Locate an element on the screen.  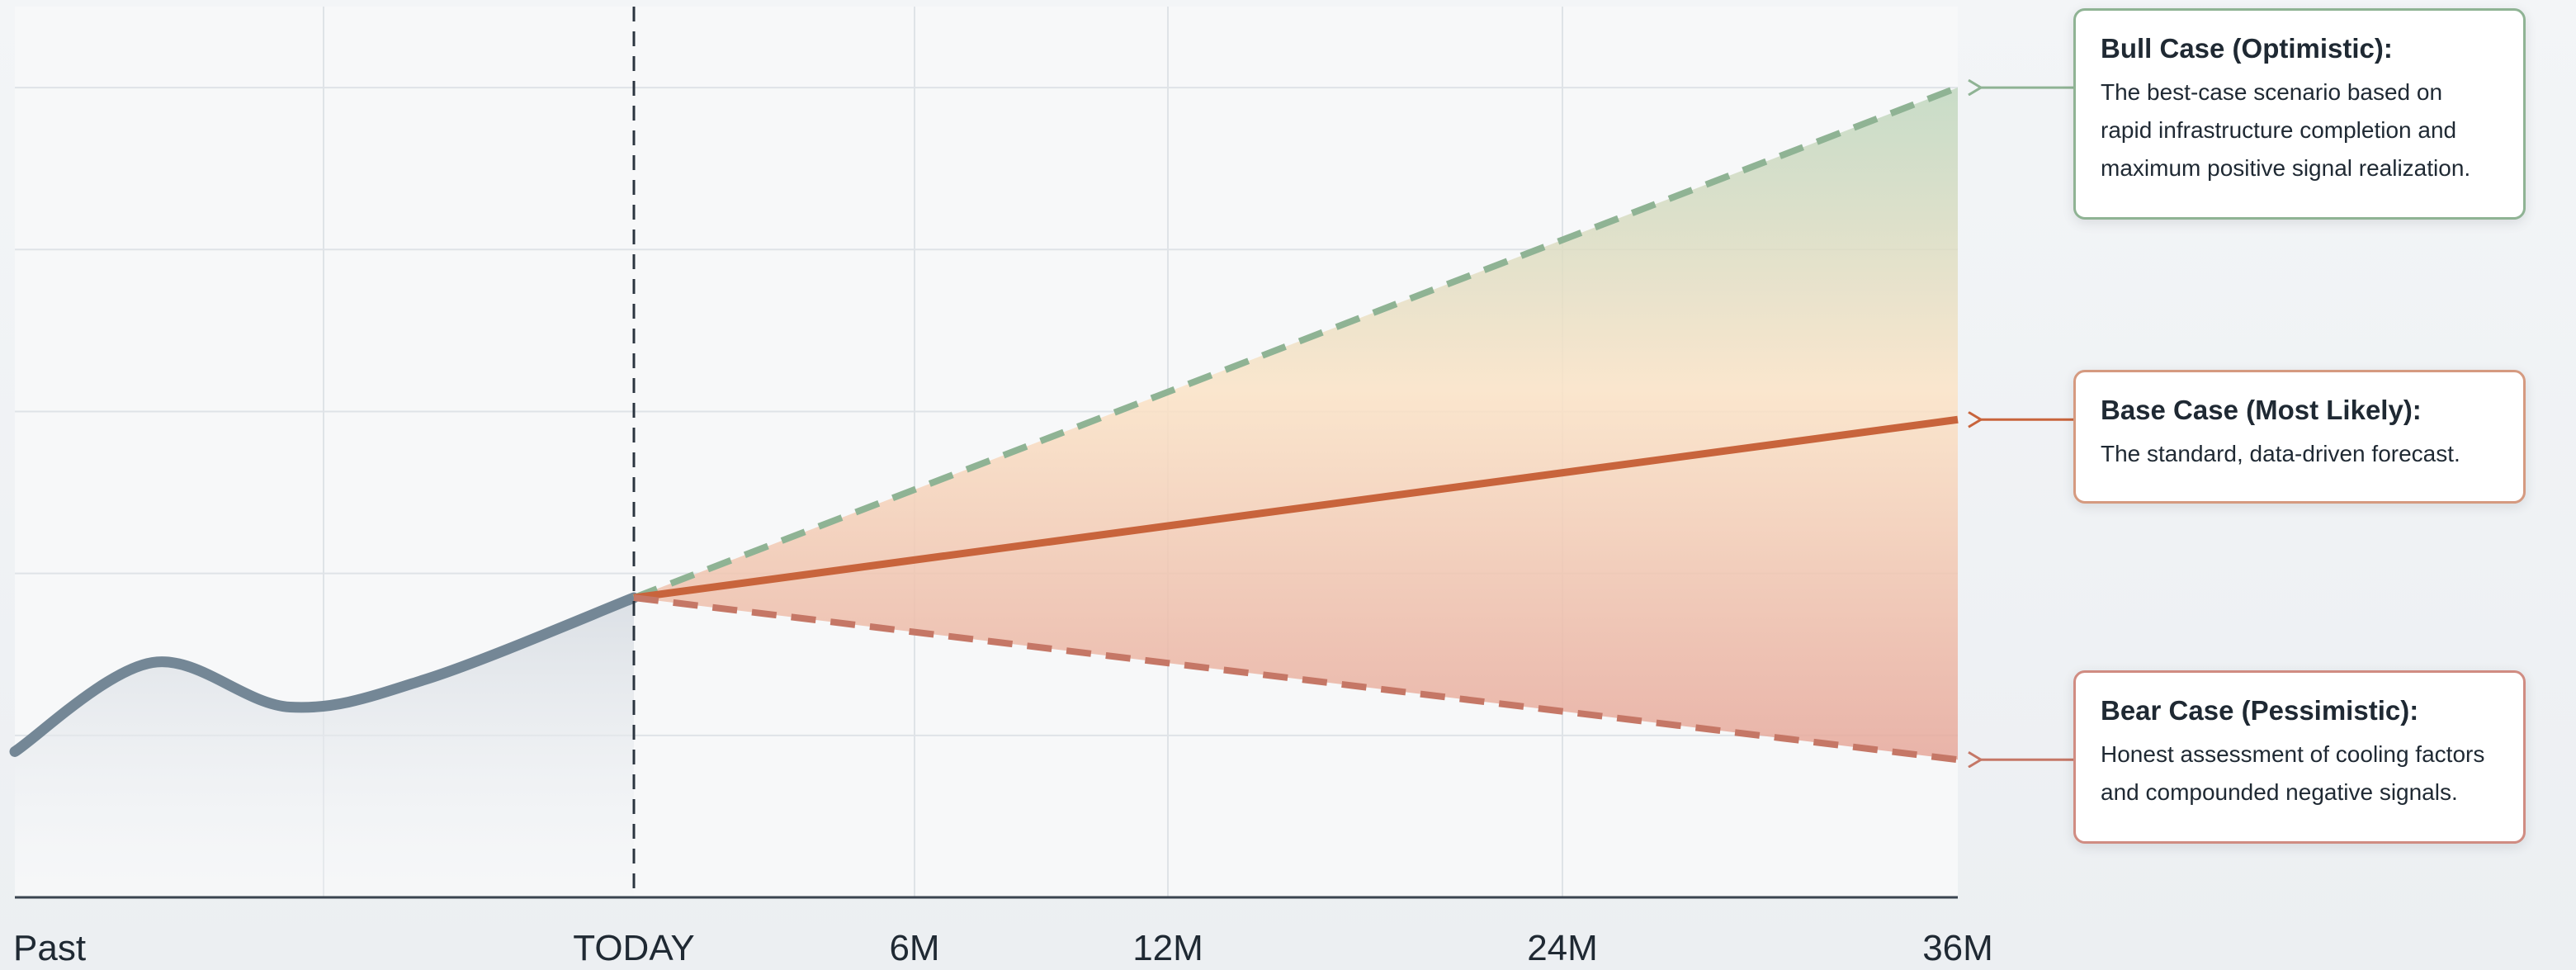
x-tick-label: Past is located at coordinates (49, 948).